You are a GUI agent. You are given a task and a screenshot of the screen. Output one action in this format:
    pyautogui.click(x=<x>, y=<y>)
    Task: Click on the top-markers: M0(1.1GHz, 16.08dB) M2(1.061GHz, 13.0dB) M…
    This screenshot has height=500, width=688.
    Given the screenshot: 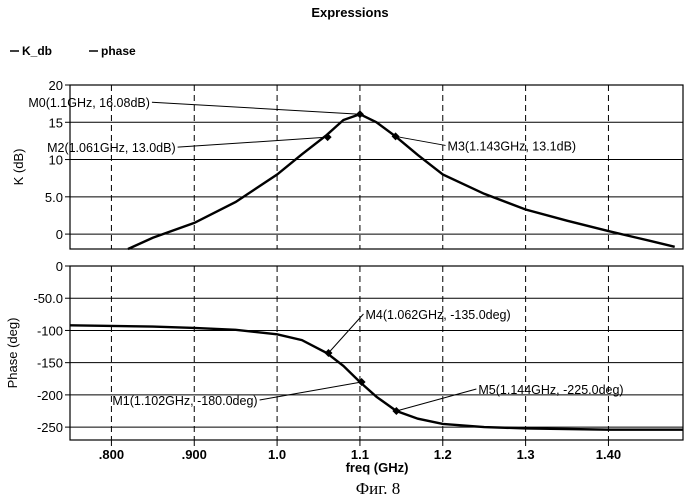 What is the action you would take?
    pyautogui.click(x=302, y=125)
    